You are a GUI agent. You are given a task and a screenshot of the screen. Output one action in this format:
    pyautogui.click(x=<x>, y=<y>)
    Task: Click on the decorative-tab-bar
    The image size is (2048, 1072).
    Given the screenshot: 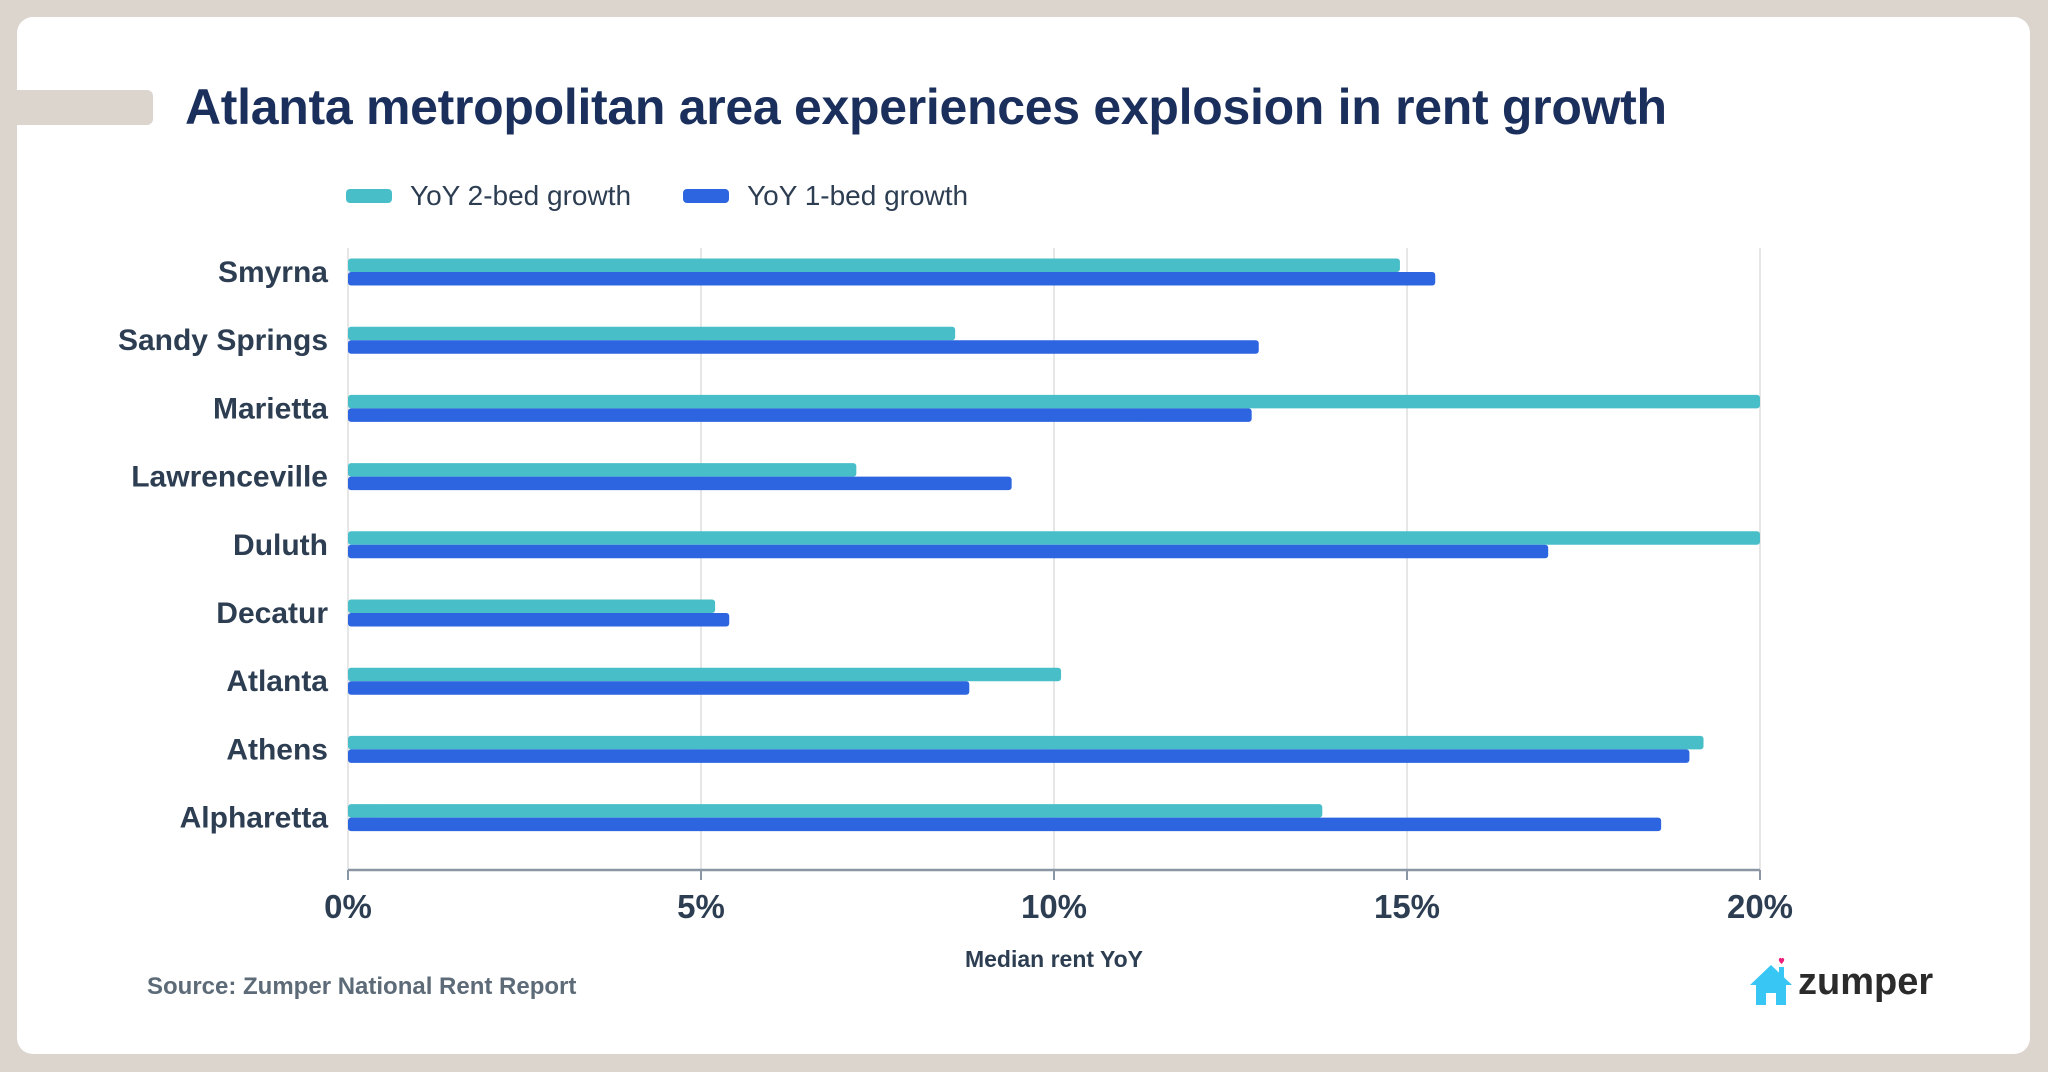 What is the action you would take?
    pyautogui.click(x=85, y=107)
    